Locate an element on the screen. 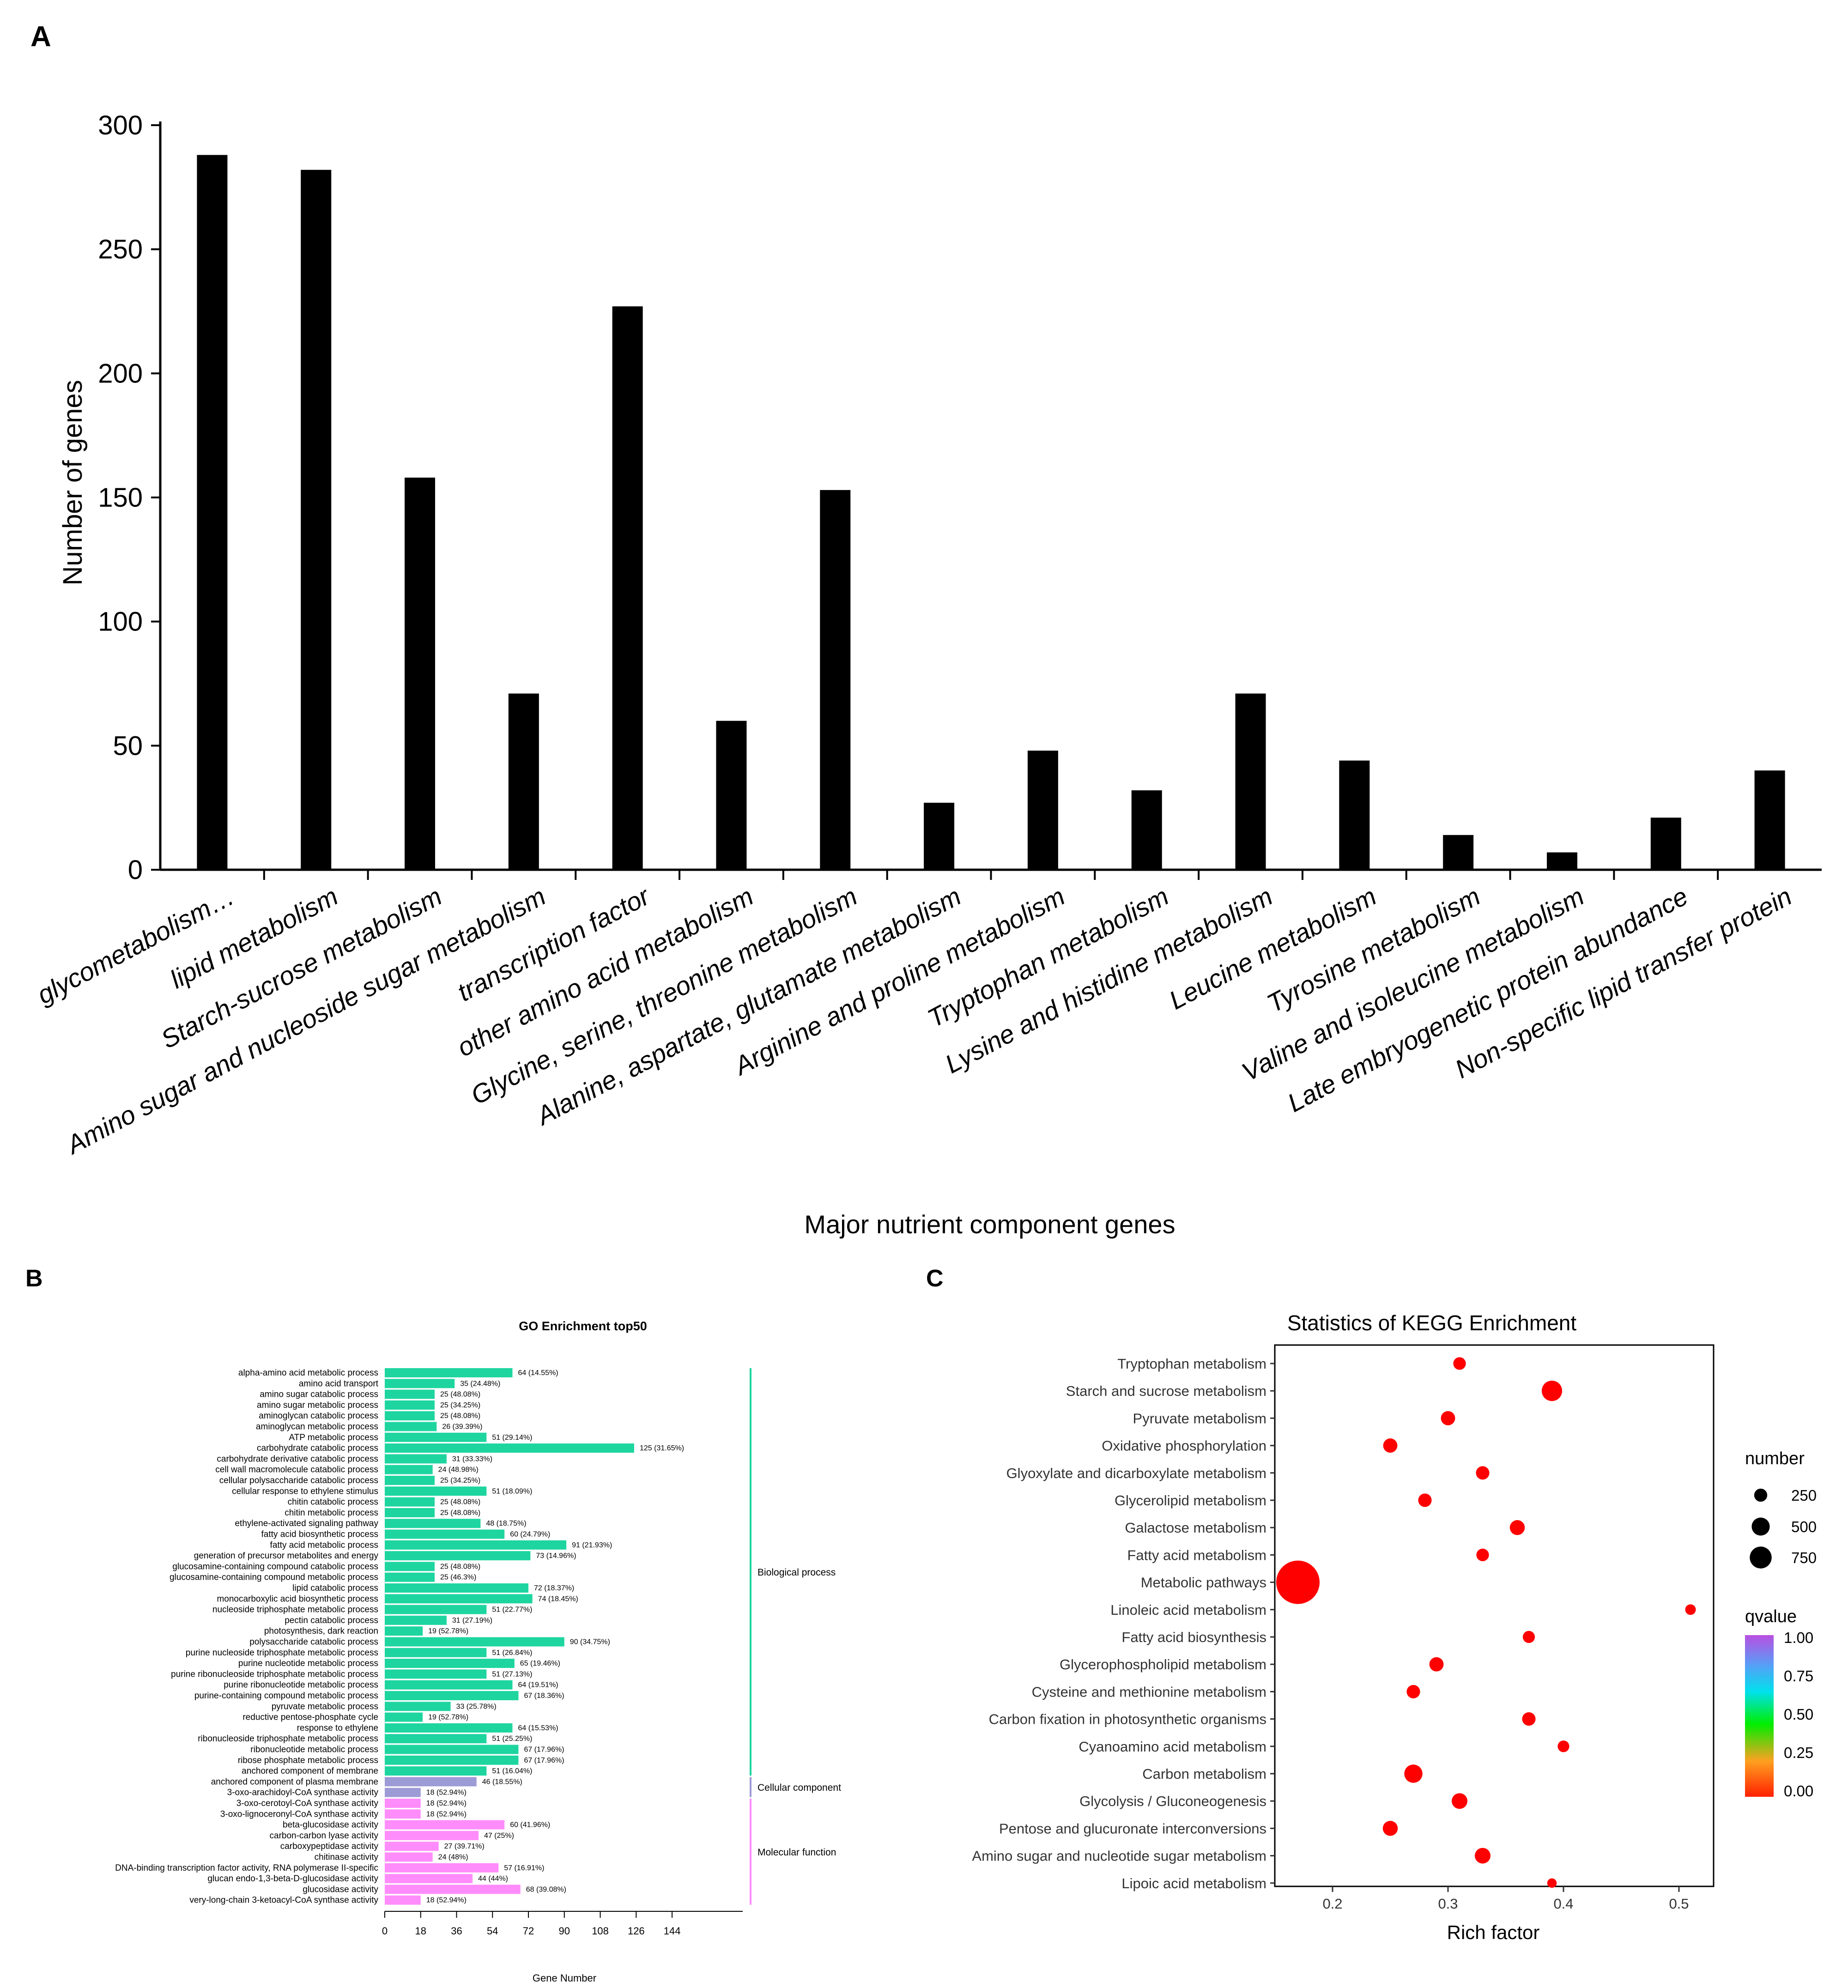 The image size is (1848, 1988). x-tick-label: 72 is located at coordinates (528, 1931).